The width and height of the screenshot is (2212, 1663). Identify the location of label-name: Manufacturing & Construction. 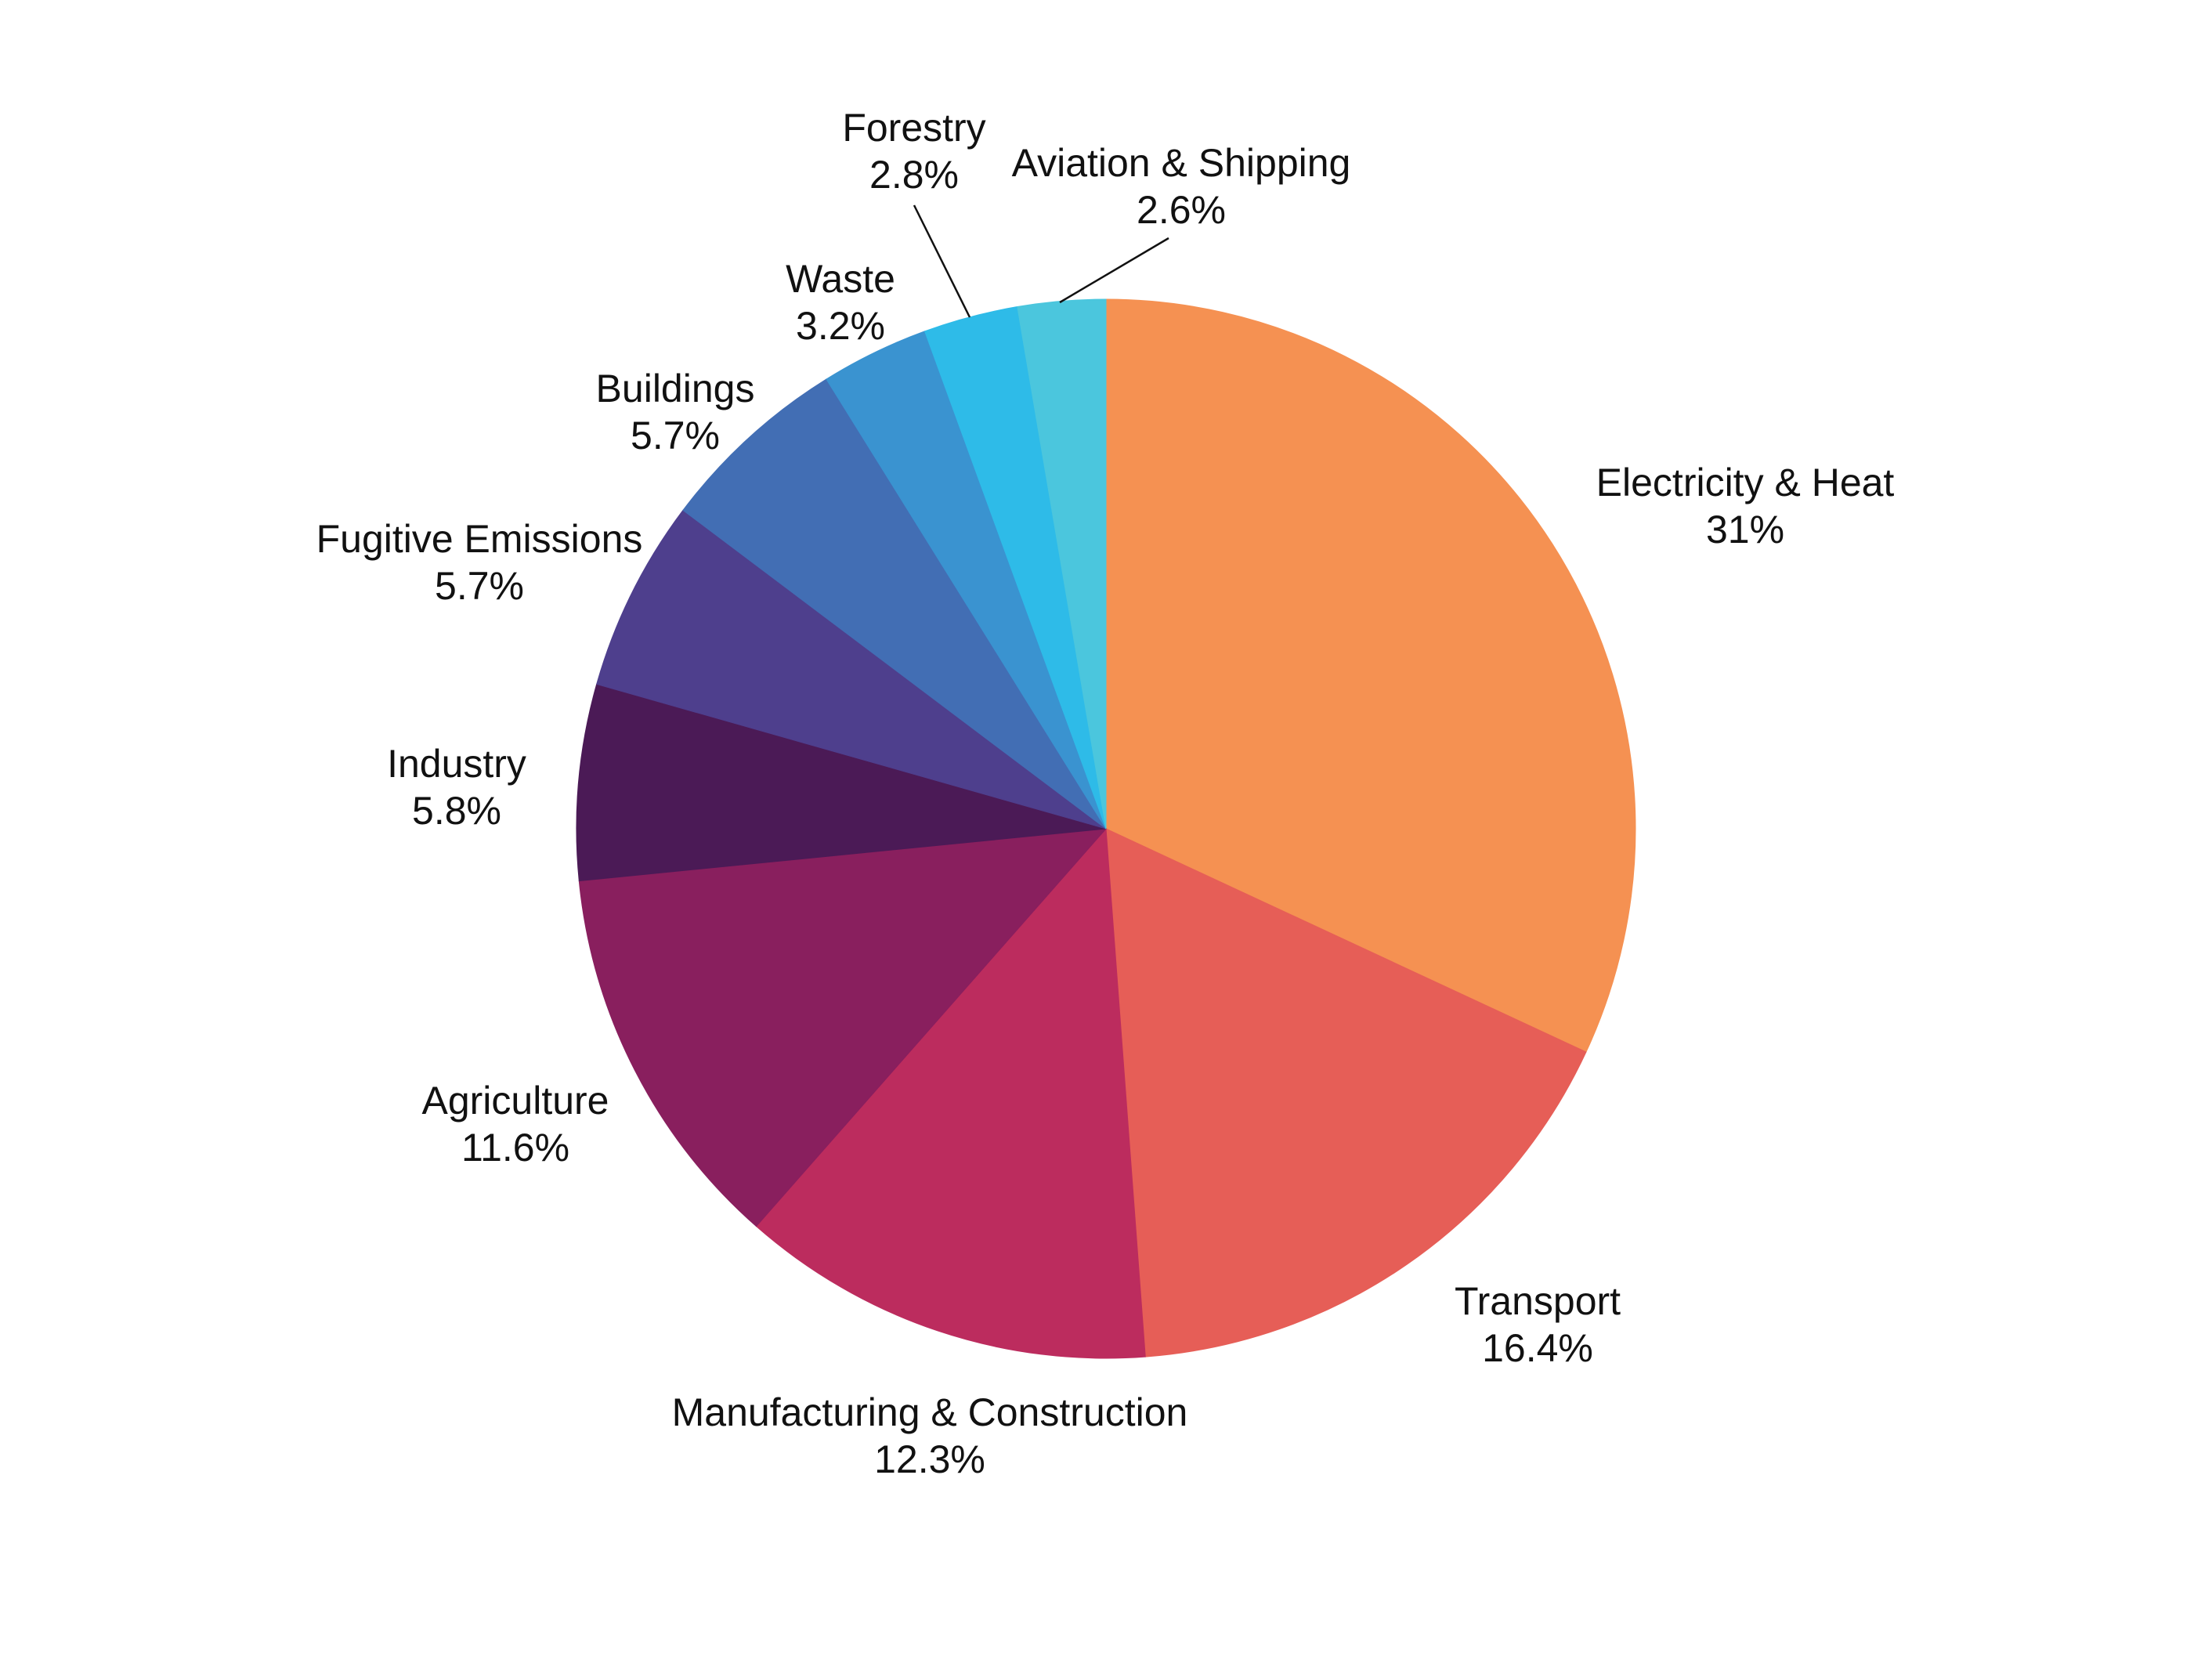
(930, 1412).